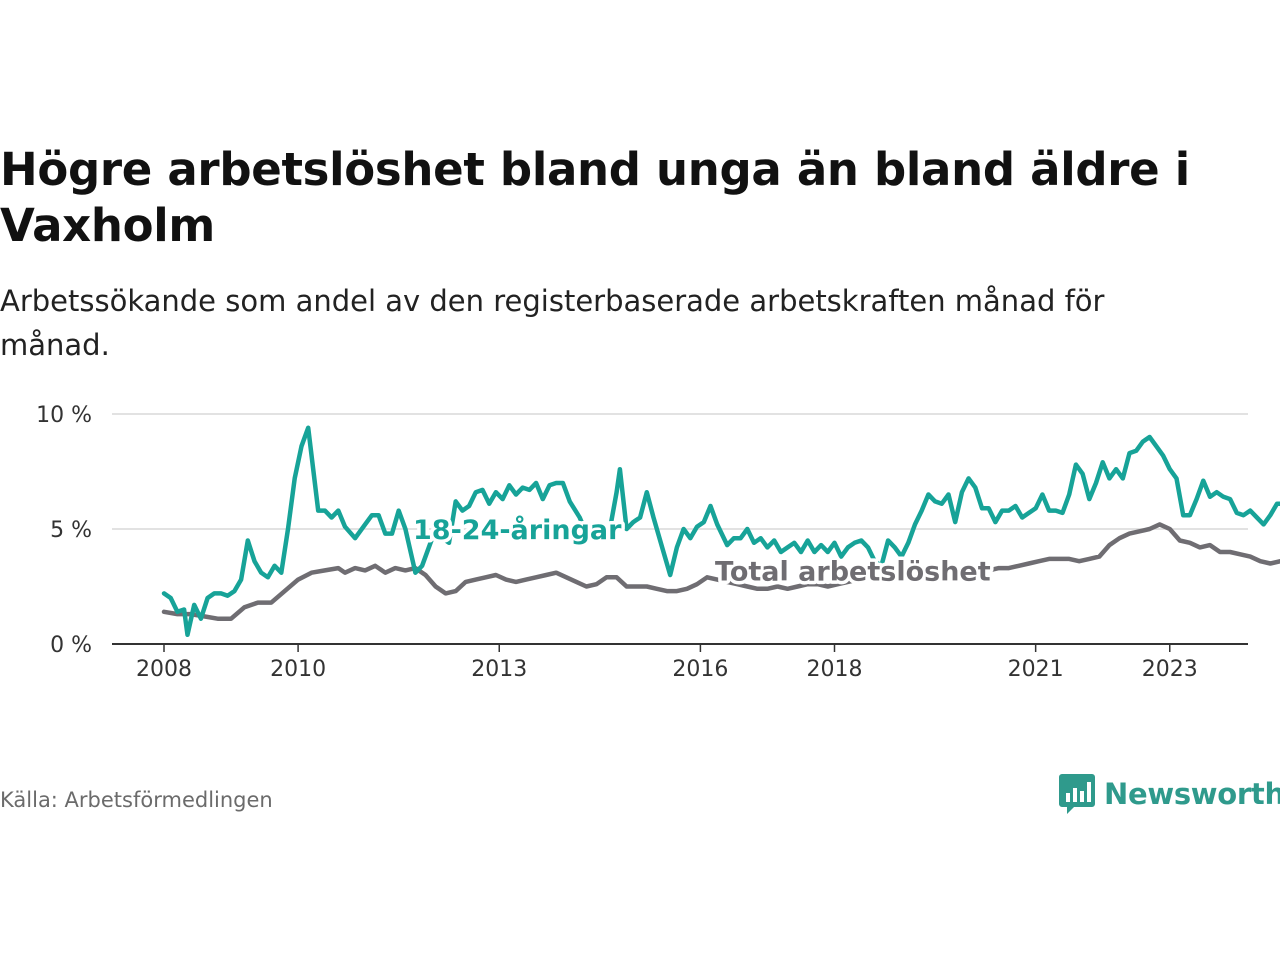 The height and width of the screenshot is (960, 1280). I want to click on source-note: Källa: Arbetsförmedlingen, so click(136, 800).